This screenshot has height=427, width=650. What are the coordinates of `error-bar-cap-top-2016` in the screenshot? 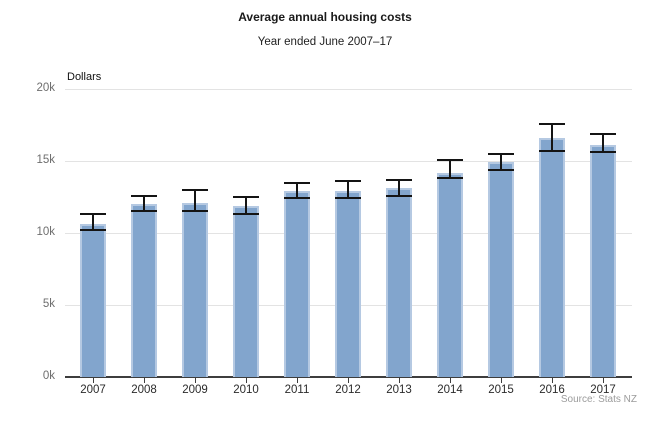 It's located at (552, 123).